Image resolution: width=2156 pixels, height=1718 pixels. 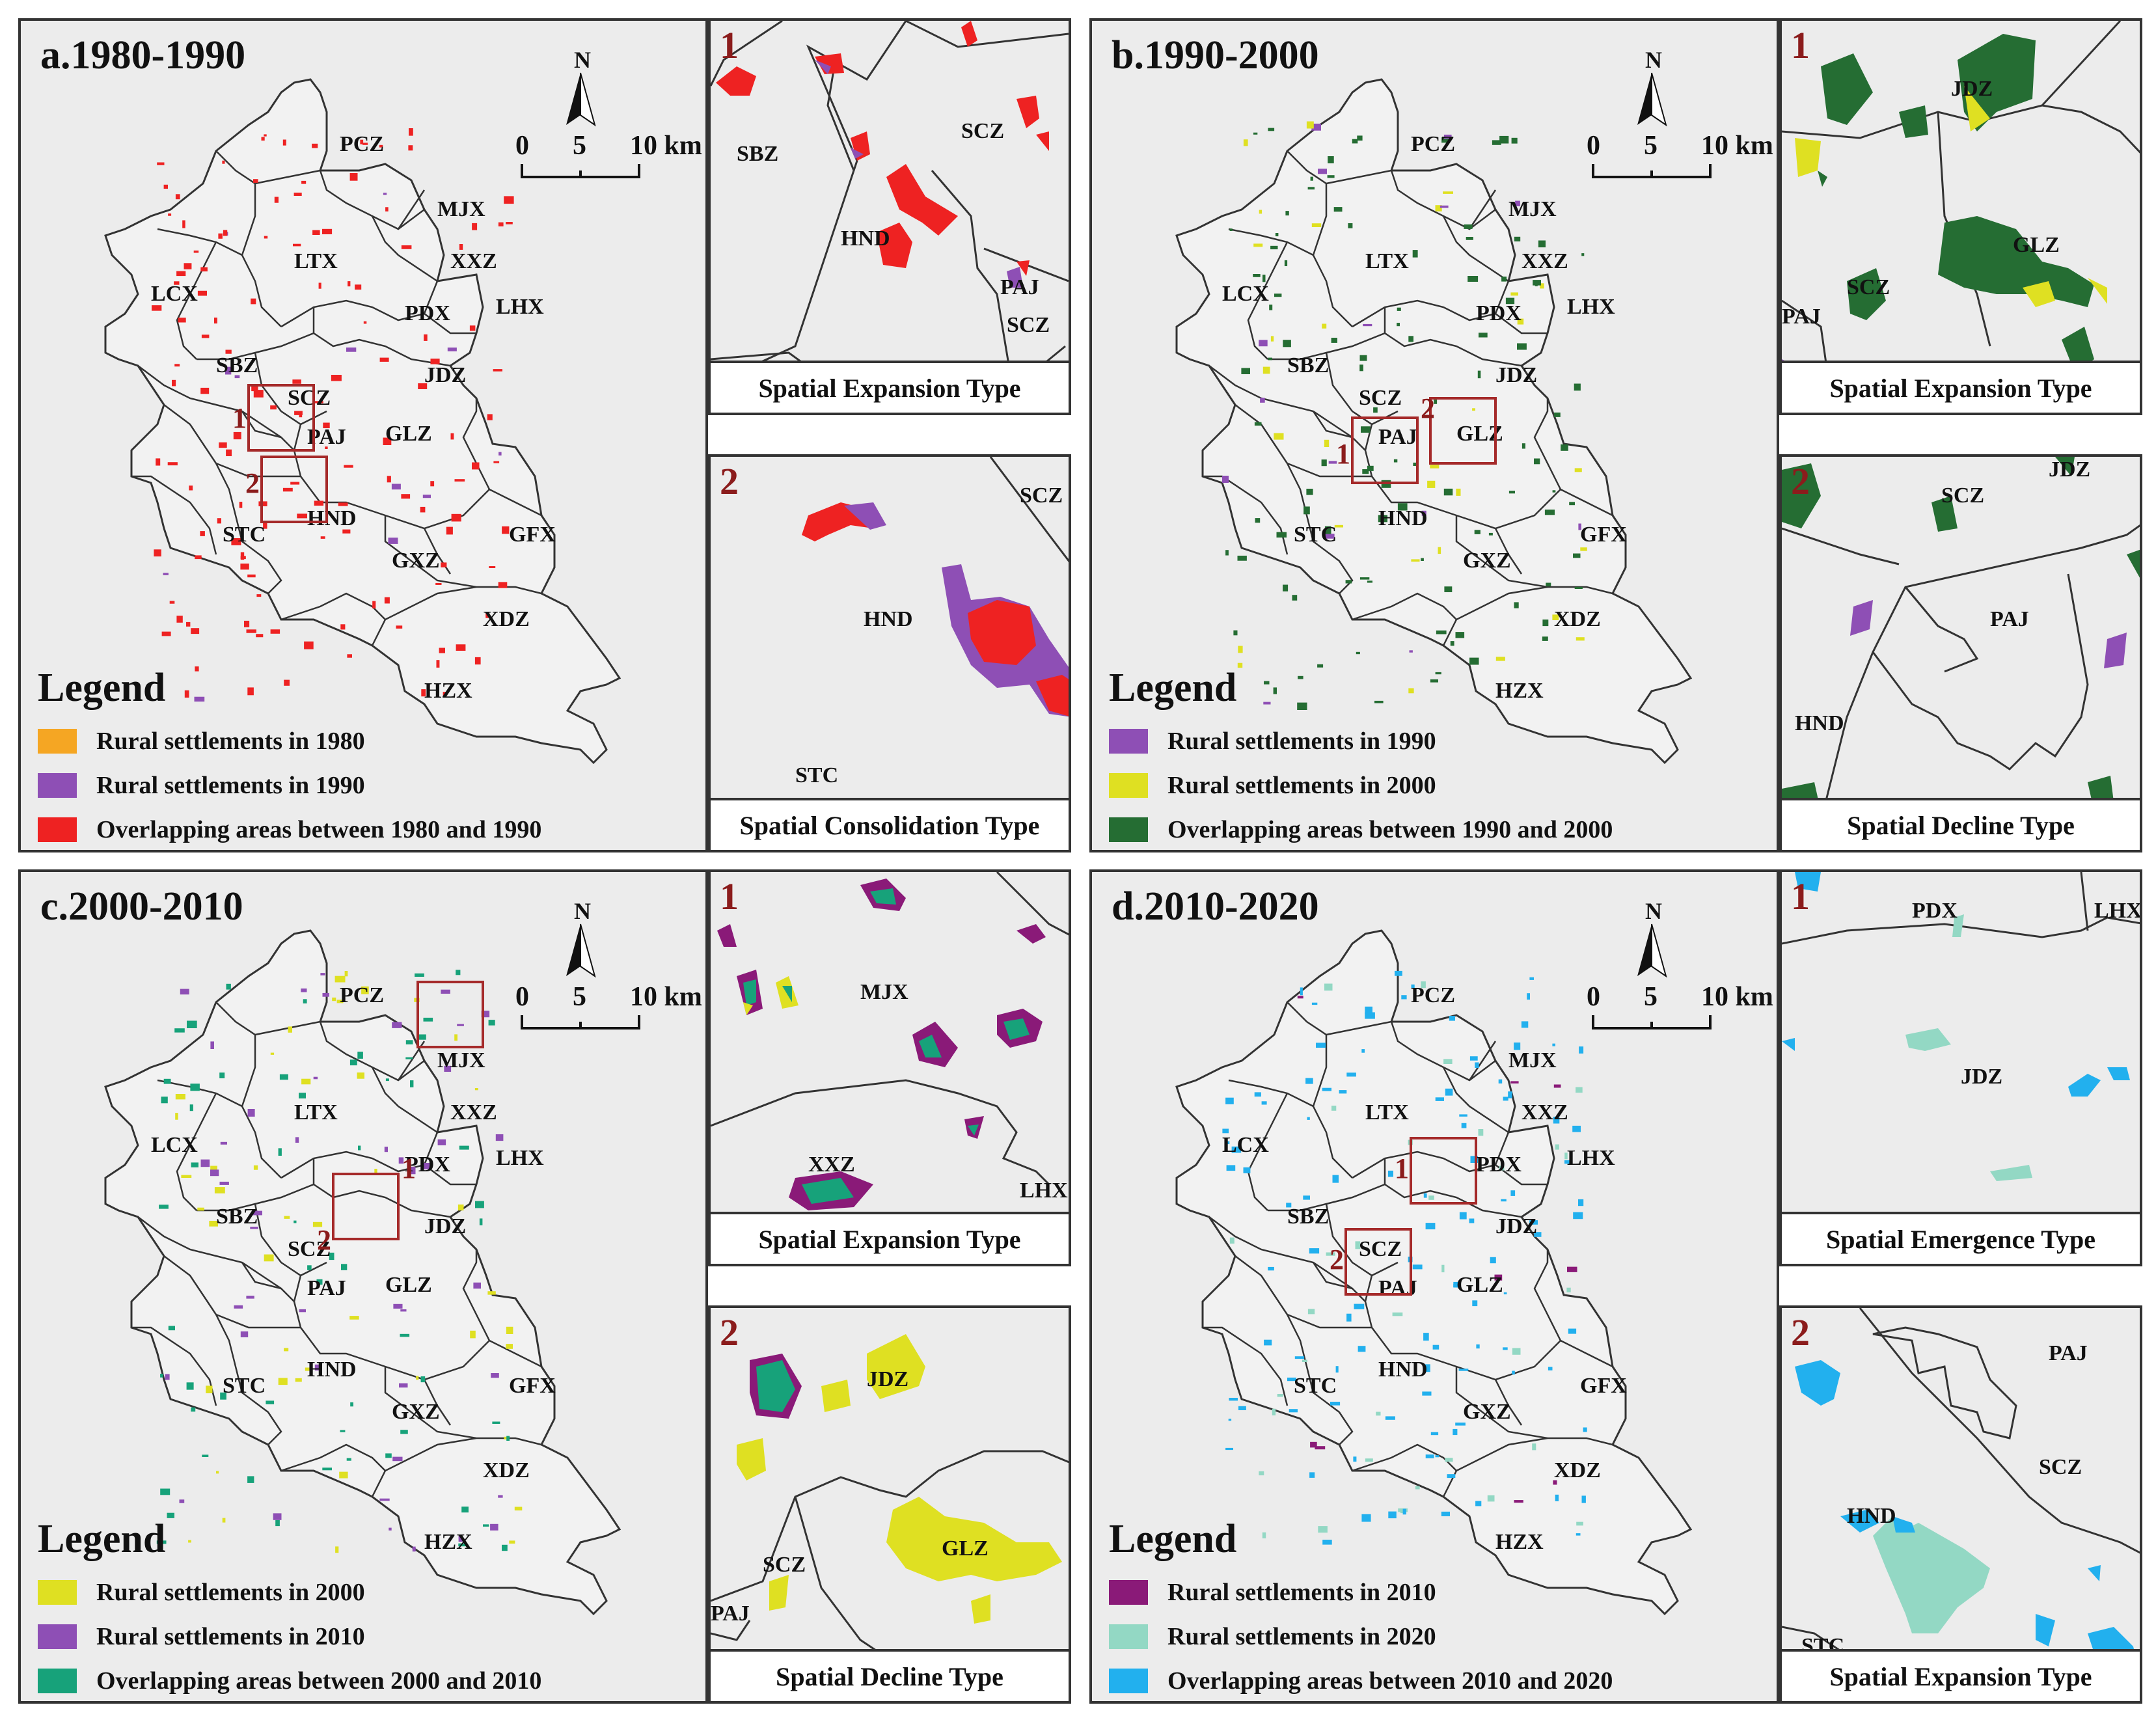 I want to click on inset-label: JDZ, so click(x=1972, y=89).